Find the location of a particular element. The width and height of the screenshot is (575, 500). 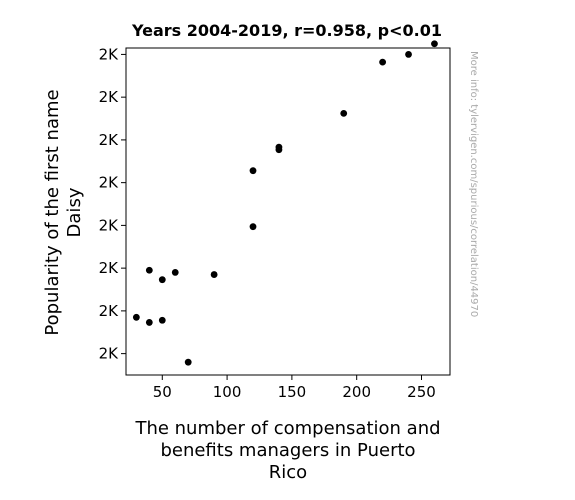

x-axis-label-line: benefits managers in Puerto is located at coordinates (287, 450).